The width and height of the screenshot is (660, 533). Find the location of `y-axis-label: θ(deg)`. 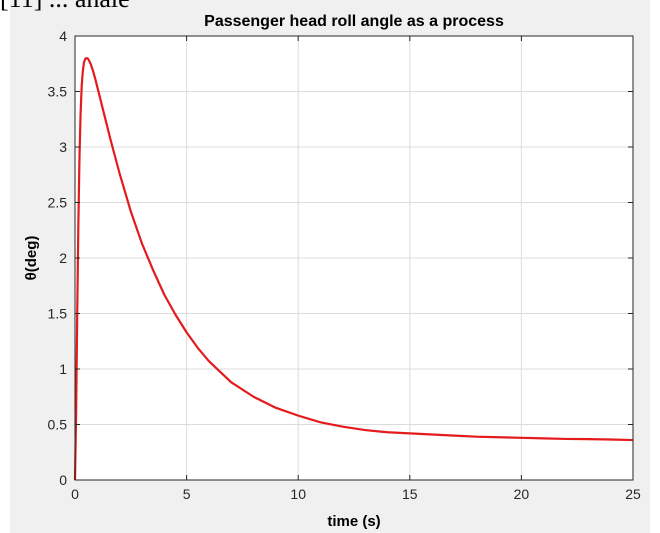

y-axis-label: θ(deg) is located at coordinates (31, 258).